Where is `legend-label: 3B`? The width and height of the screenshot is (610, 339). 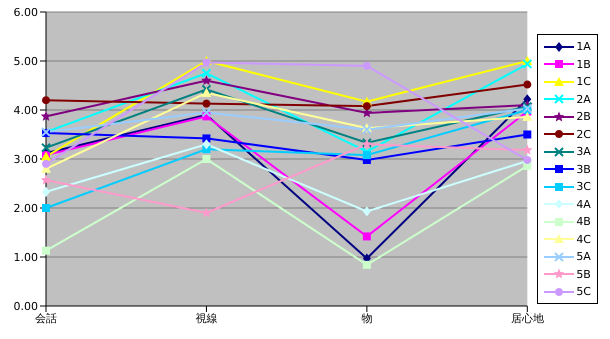 legend-label: 3B is located at coordinates (583, 169).